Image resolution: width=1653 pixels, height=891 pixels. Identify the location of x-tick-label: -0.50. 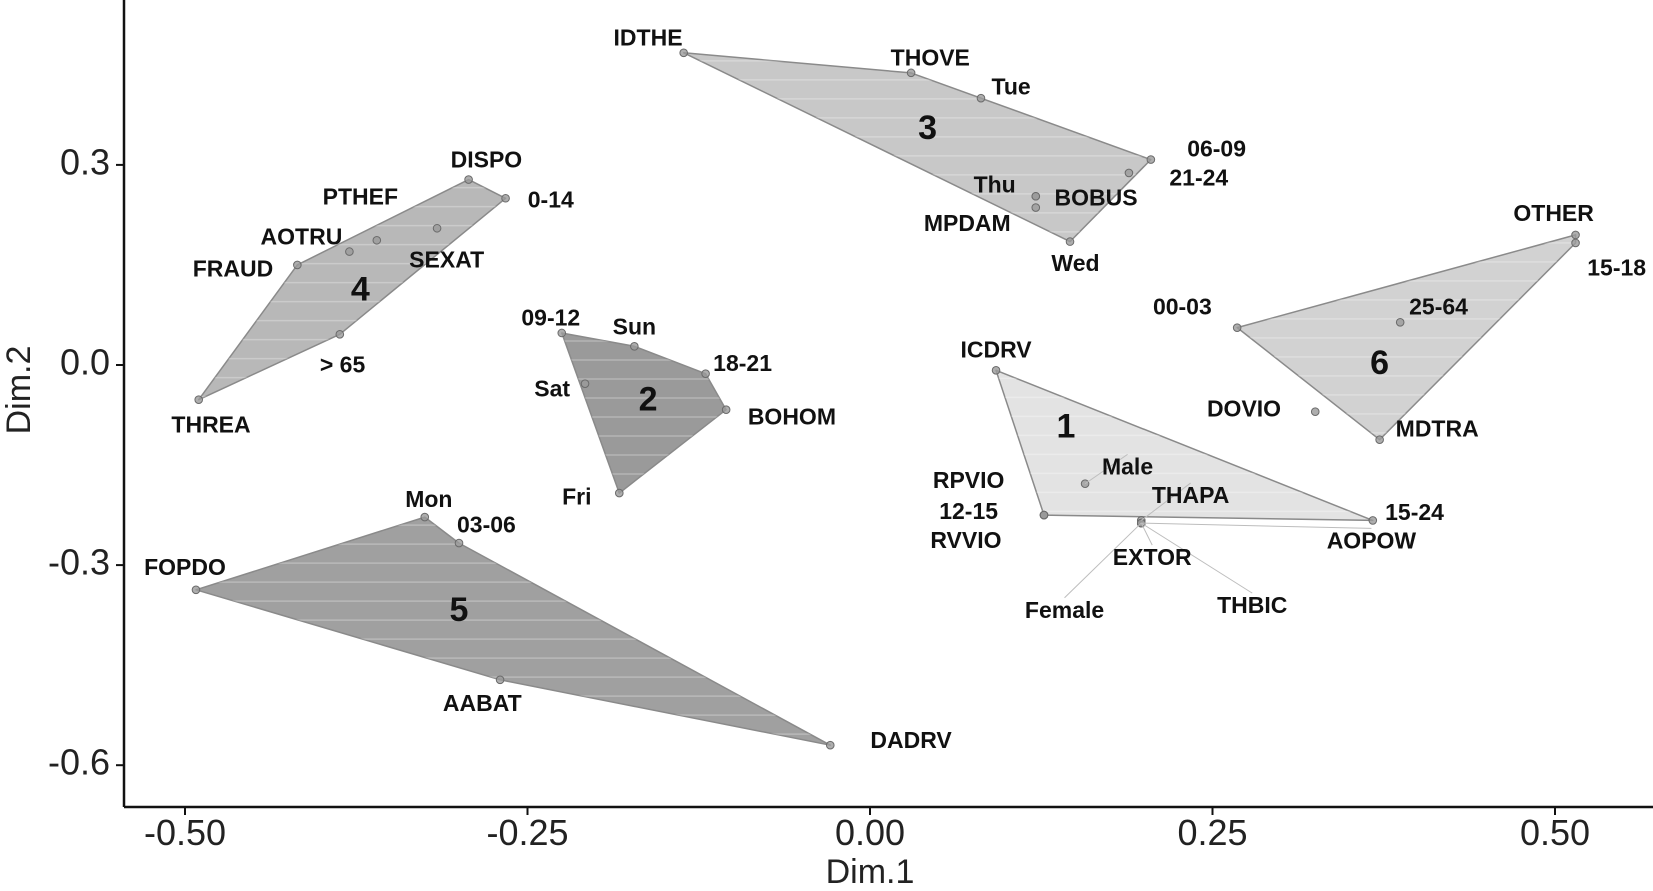
(185, 832).